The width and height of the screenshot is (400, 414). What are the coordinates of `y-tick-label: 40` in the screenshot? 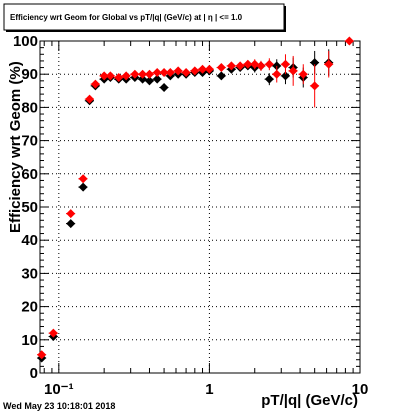 It's located at (29, 240).